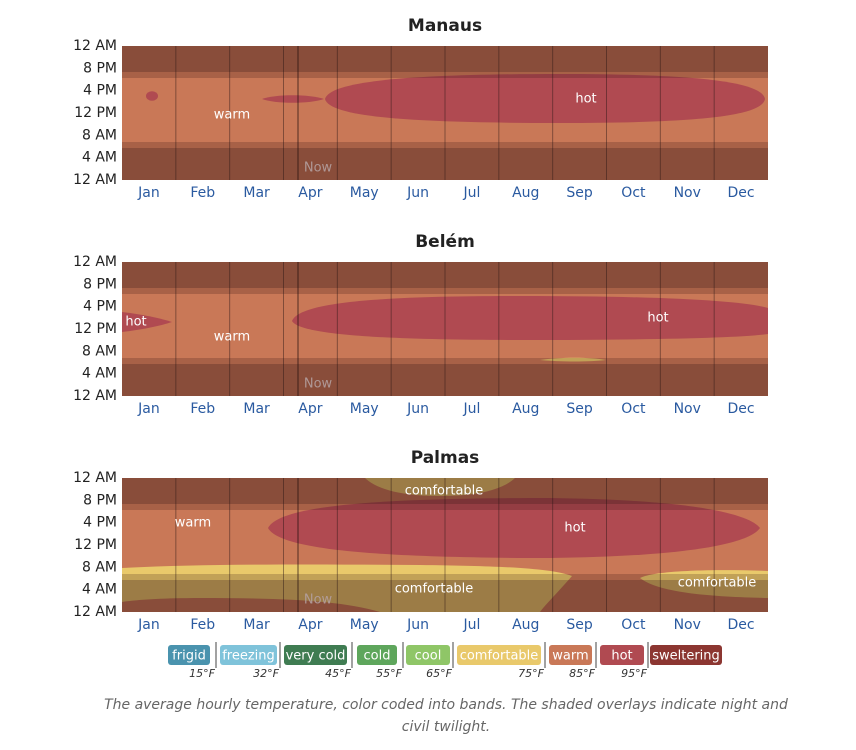 The width and height of the screenshot is (856, 750). I want to click on legend-label: cold, so click(377, 656).